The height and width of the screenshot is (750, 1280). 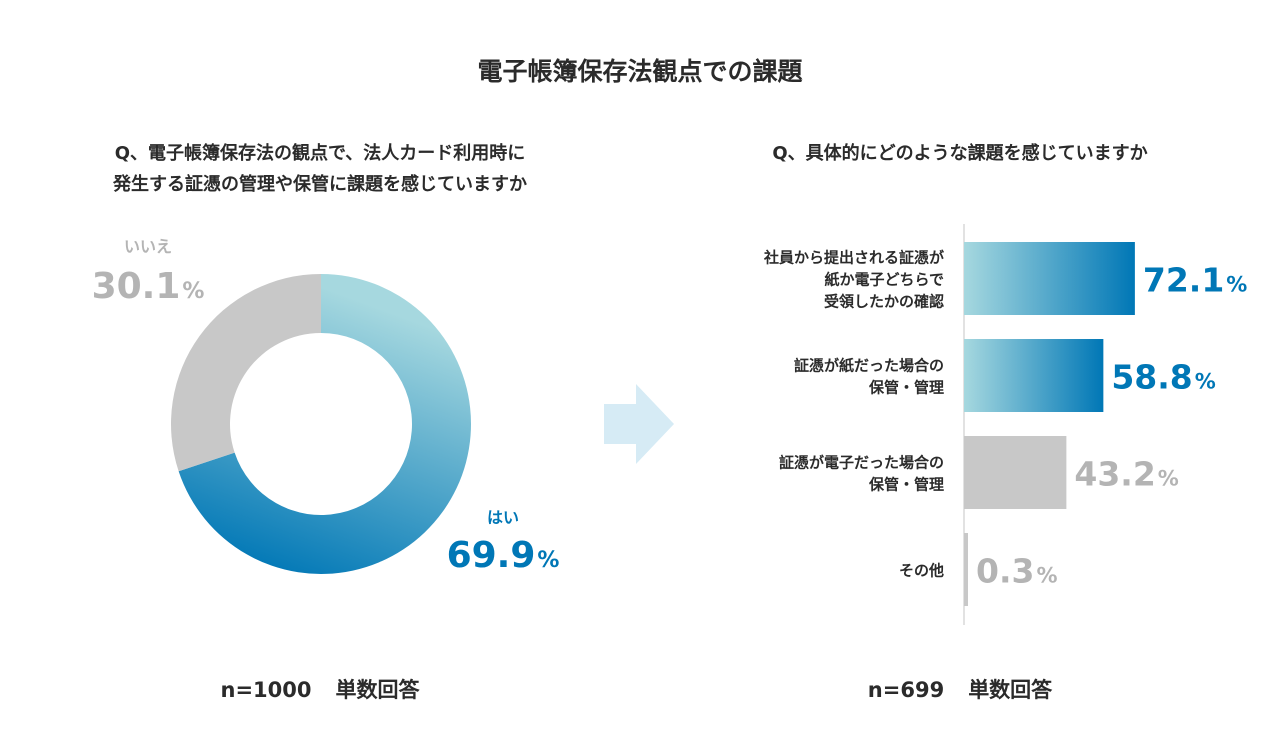 I want to click on bar-value-1: 58.8%, so click(x=1163, y=377).